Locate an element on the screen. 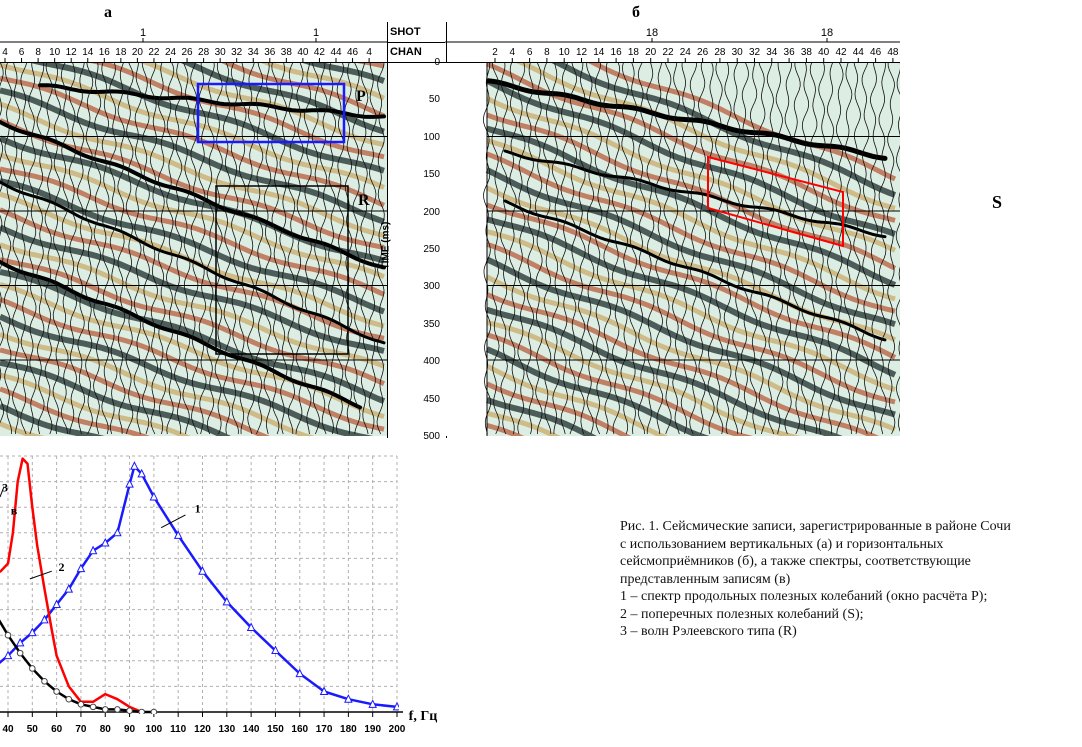 The width and height of the screenshot is (1082, 747). x-tick-label: 50 is located at coordinates (33, 729).